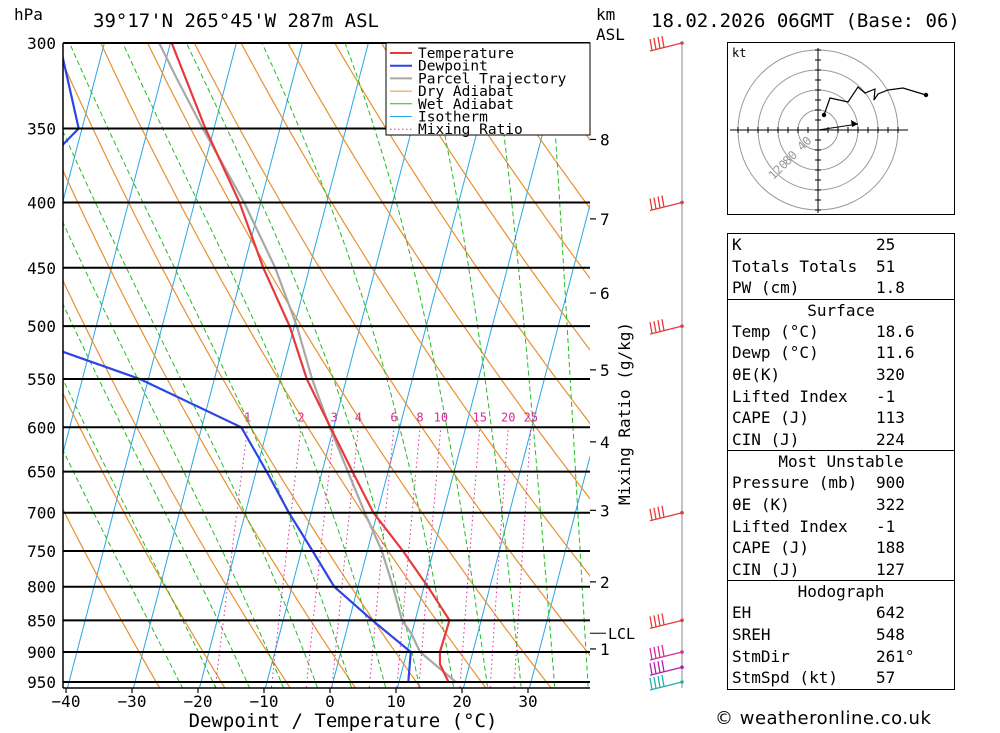 This screenshot has width=1000, height=733. I want to click on legend-label: Isotherm, so click(453, 118).